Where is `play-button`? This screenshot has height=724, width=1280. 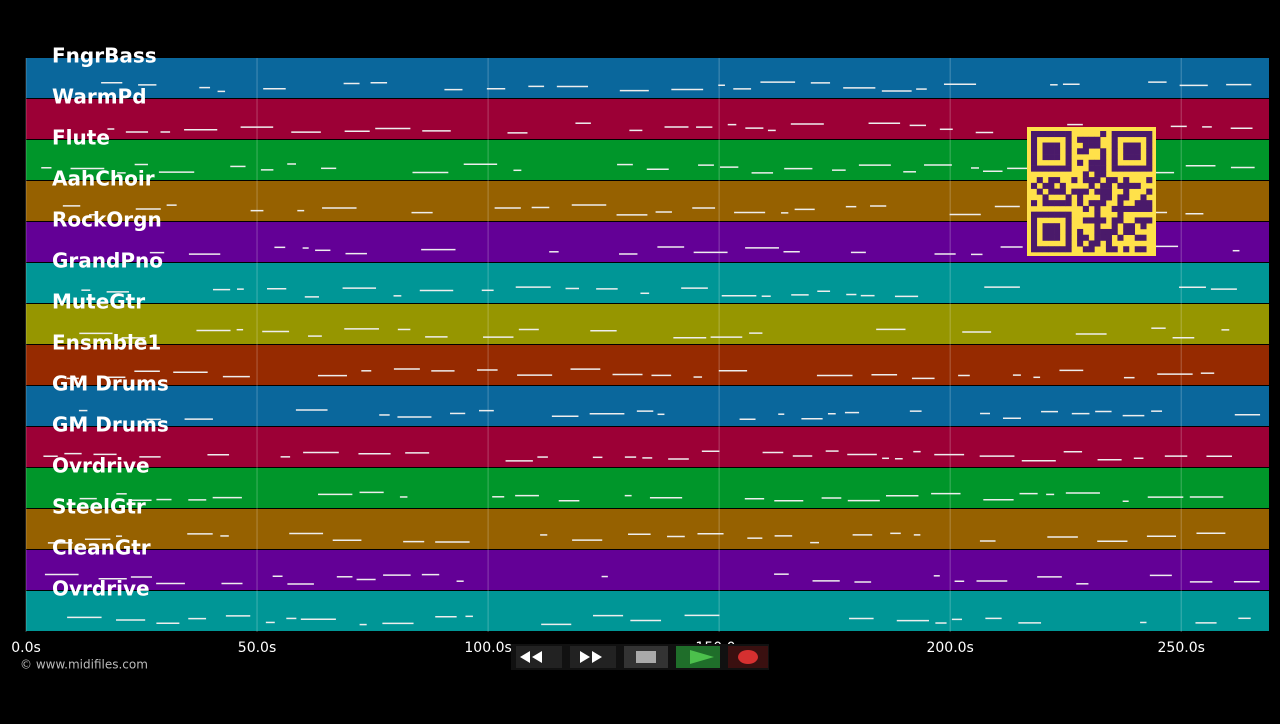 play-button is located at coordinates (698, 657).